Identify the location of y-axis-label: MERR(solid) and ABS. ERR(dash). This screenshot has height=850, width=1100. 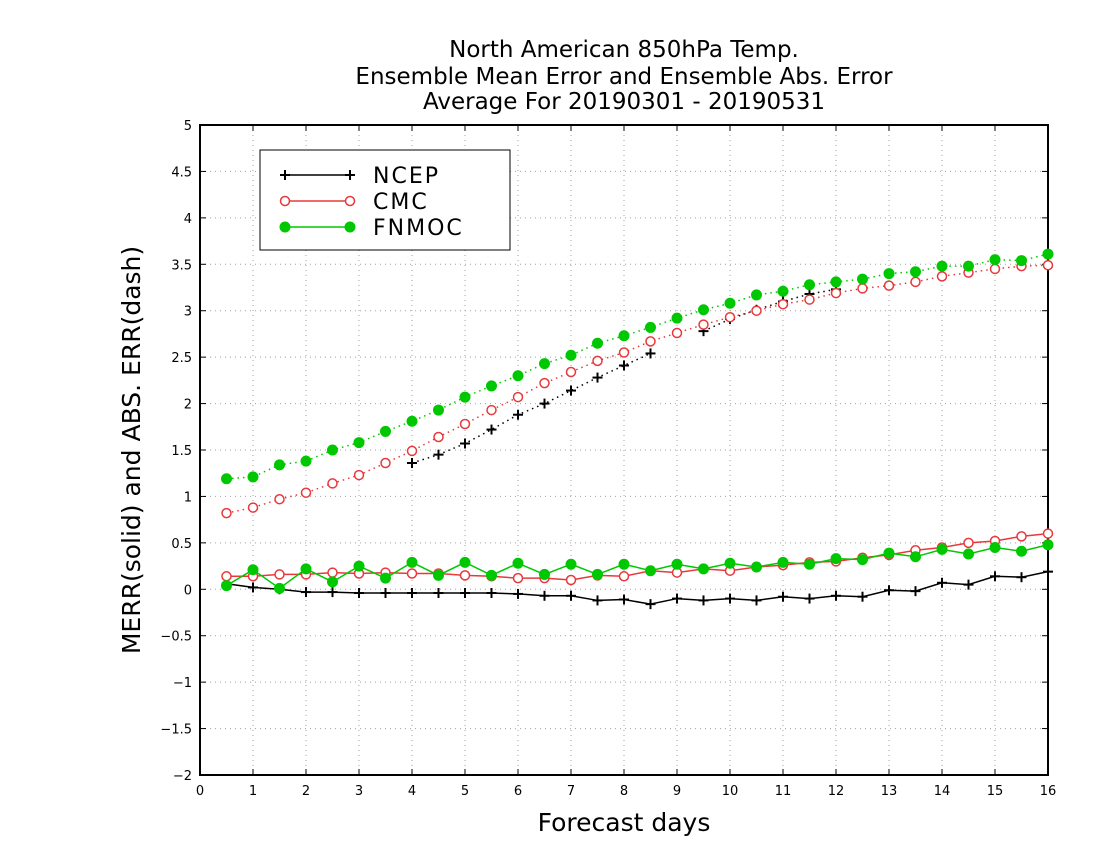
(131, 450).